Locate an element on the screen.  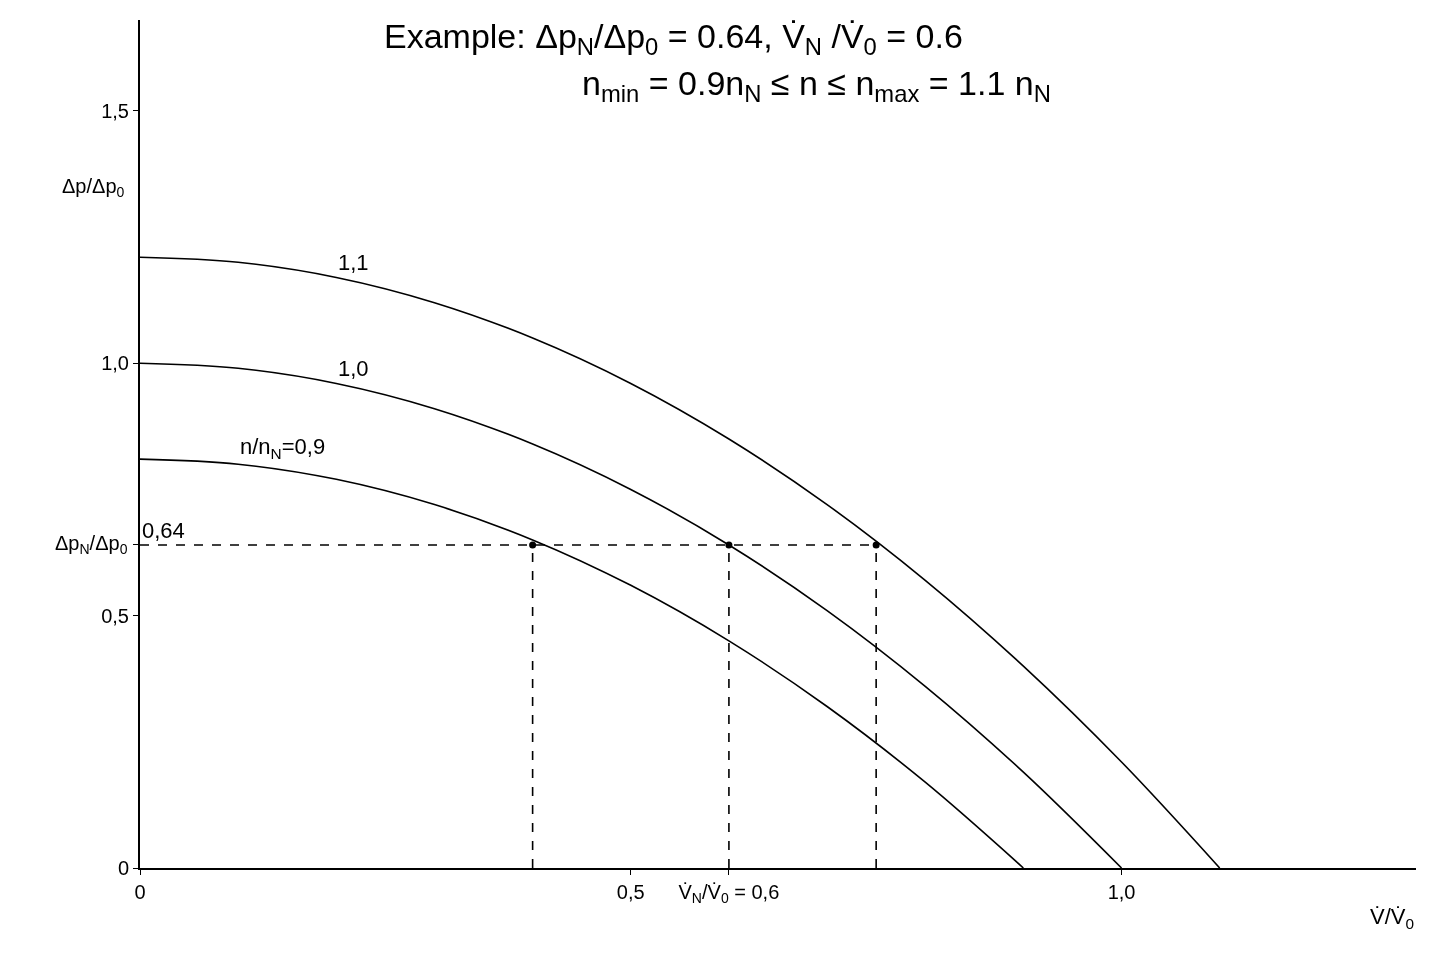
annotation: 1,1 is located at coordinates (353, 262).